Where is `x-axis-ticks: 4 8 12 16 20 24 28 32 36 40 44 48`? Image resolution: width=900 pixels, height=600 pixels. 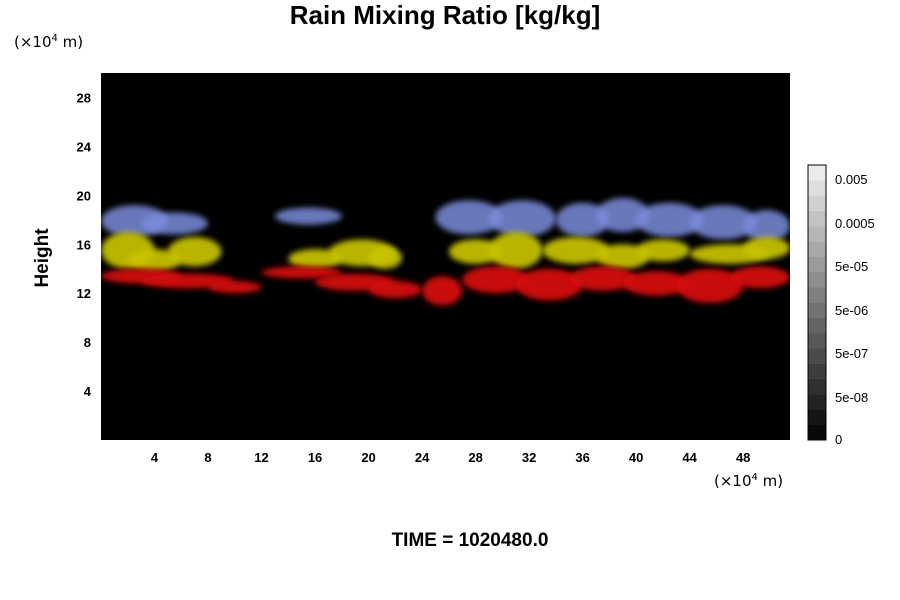
x-axis-ticks: 4 8 12 16 20 24 28 32 36 40 44 48 is located at coordinates (451, 457).